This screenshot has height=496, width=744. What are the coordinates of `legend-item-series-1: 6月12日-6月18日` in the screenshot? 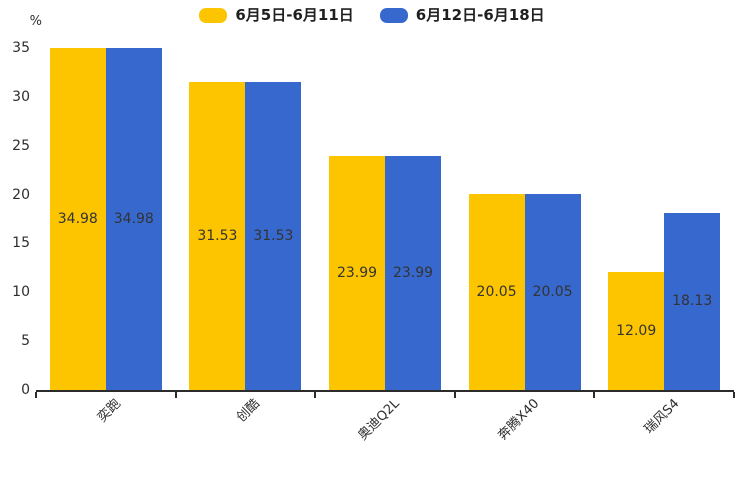 It's located at (462, 15).